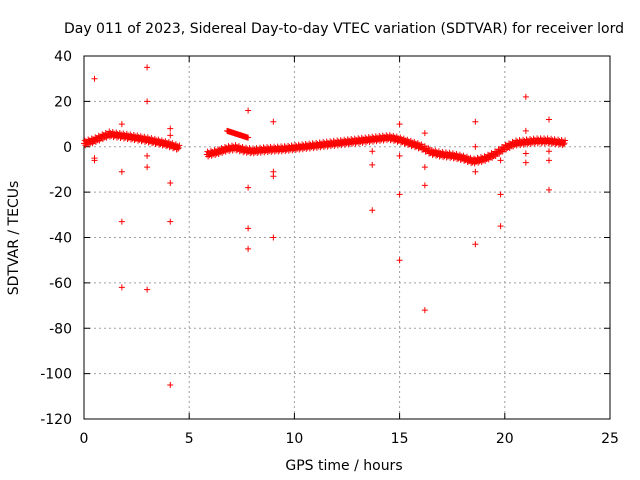 This screenshot has height=480, width=640. I want to click on y-tick-label: 40, so click(63, 57).